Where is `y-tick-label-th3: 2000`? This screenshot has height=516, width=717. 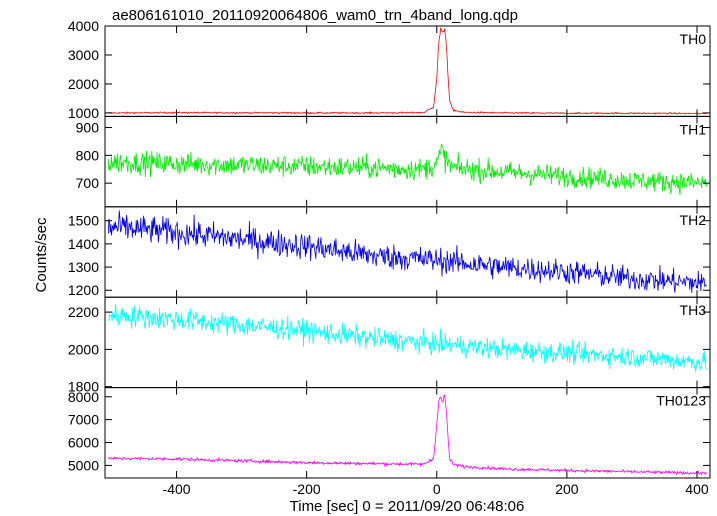 y-tick-label-th3: 2000 is located at coordinates (83, 349).